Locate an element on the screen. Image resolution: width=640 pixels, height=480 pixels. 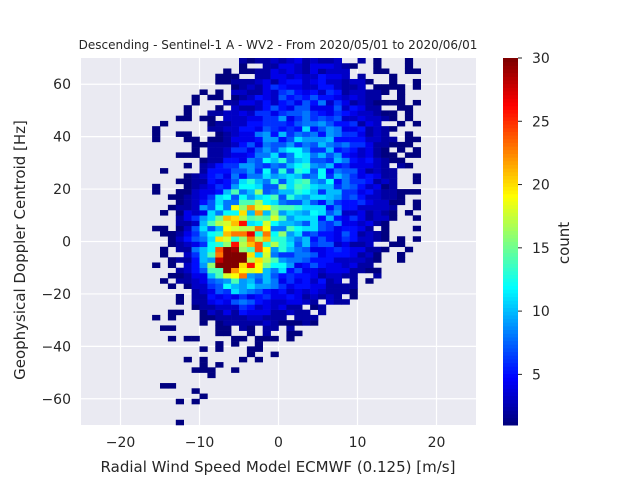
colorbar-tick-label-0: 5 is located at coordinates (536, 375).